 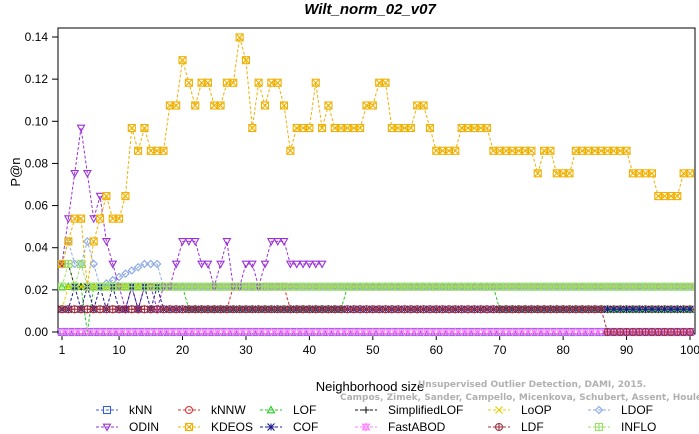 What do you see at coordinates (638, 427) in the screenshot?
I see `legend-label: INFLO` at bounding box center [638, 427].